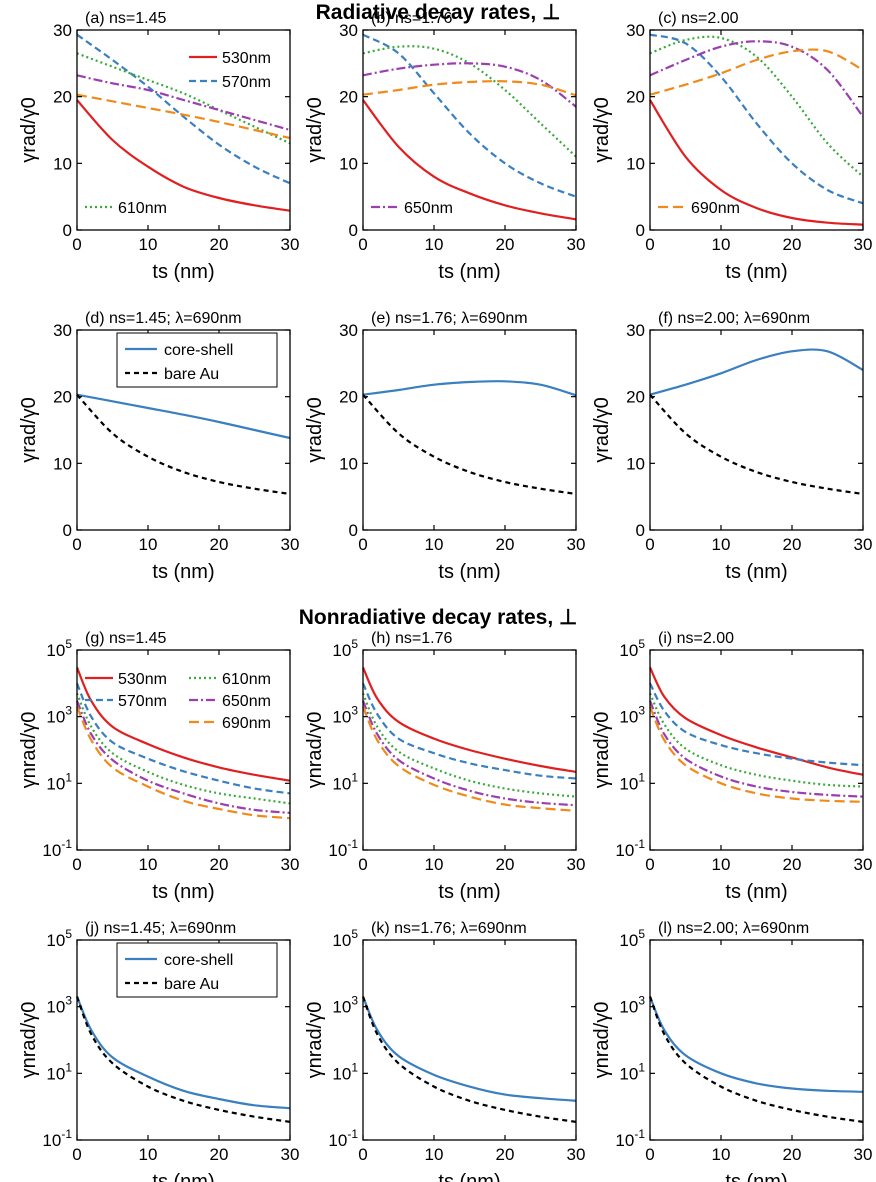  What do you see at coordinates (411, 638) in the screenshot?
I see `panel-title: (h) ns=1.76` at bounding box center [411, 638].